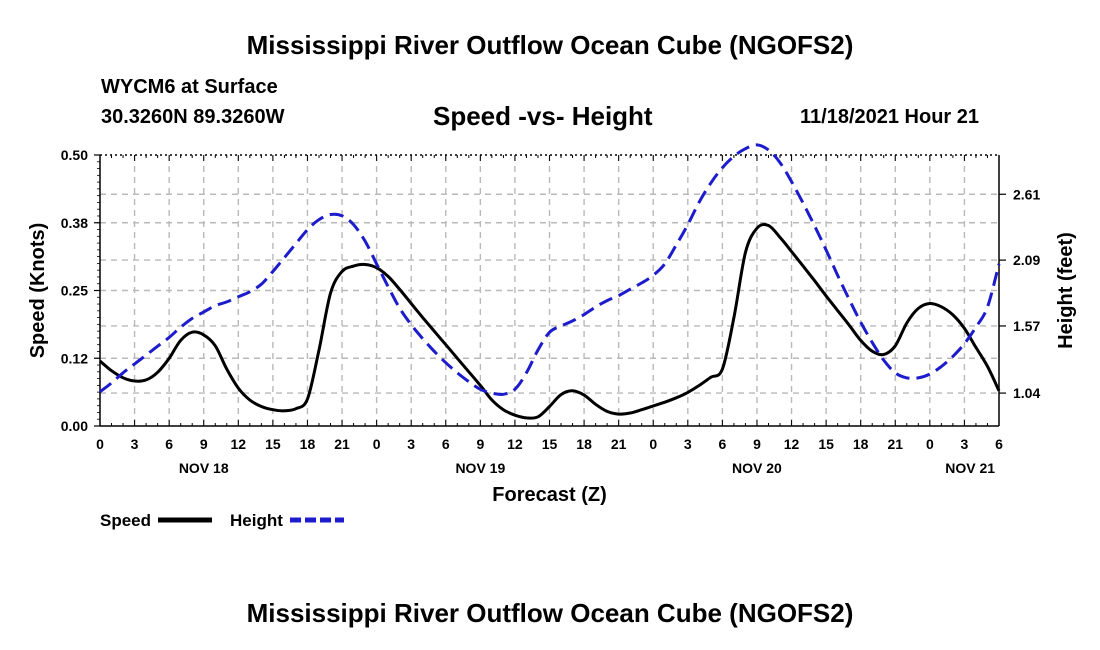  I want to click on chart-subtitle: Speed -vs- Height, so click(543, 116).